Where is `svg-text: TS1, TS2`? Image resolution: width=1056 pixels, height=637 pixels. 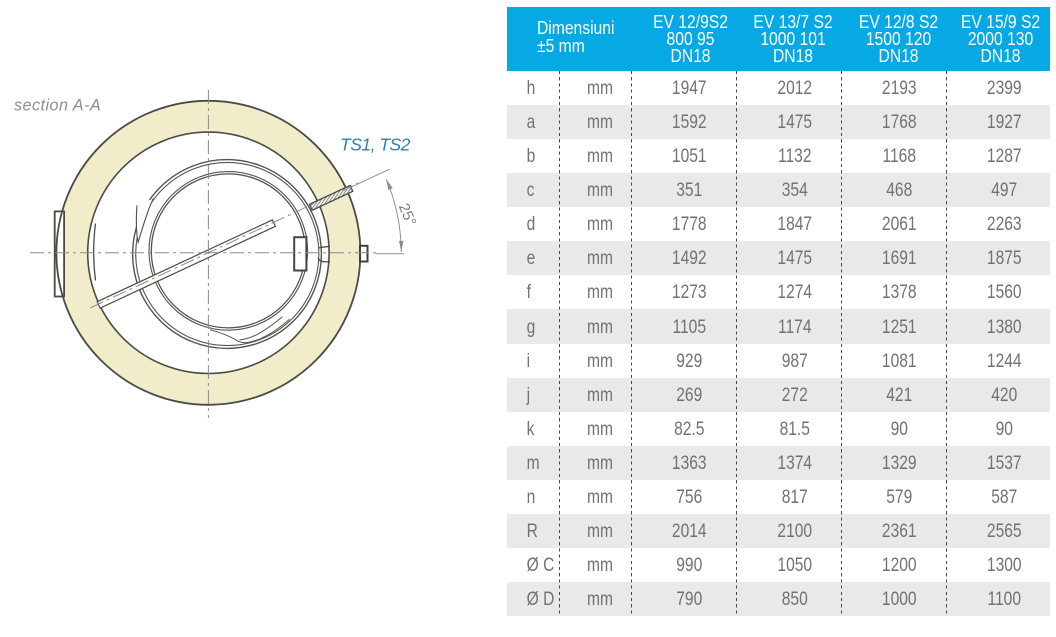 svg-text: TS1, TS2 is located at coordinates (375, 145).